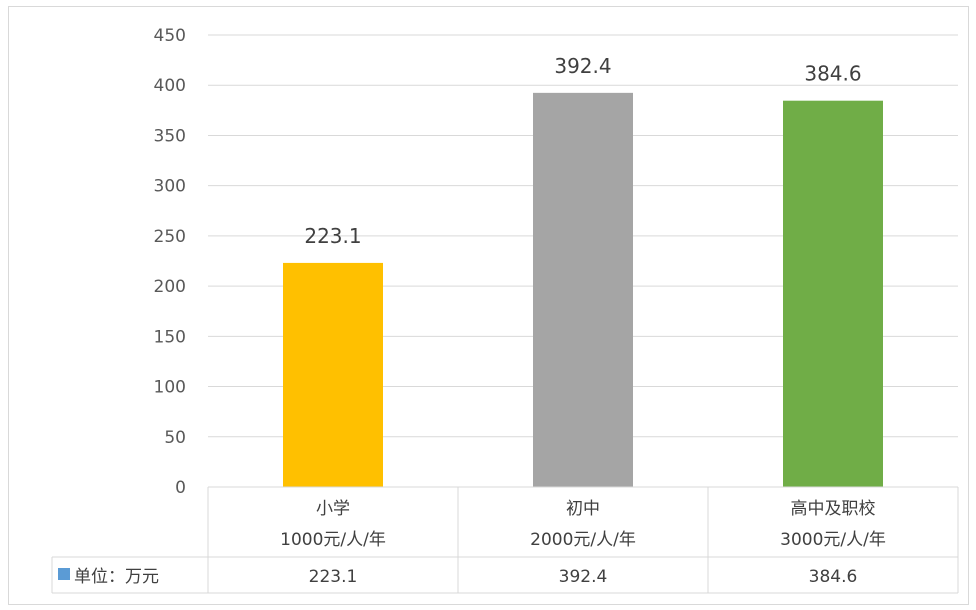  I want to click on category-note-3: 3000元/人/年, so click(833, 540).